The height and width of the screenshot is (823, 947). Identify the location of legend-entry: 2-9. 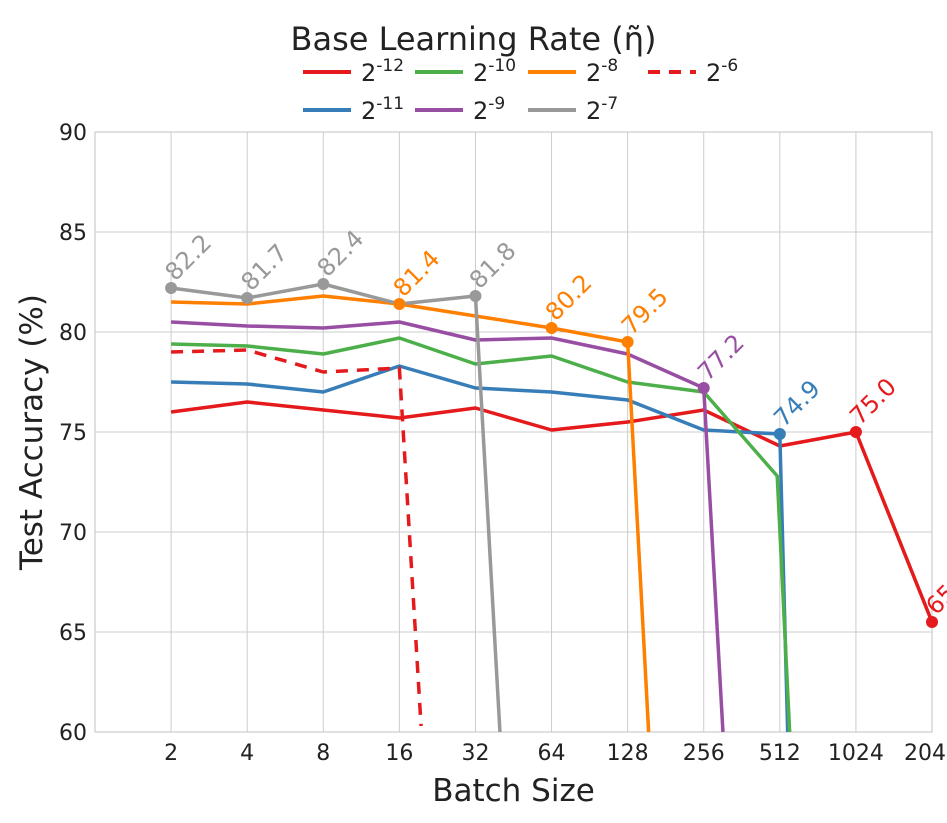
(489, 109).